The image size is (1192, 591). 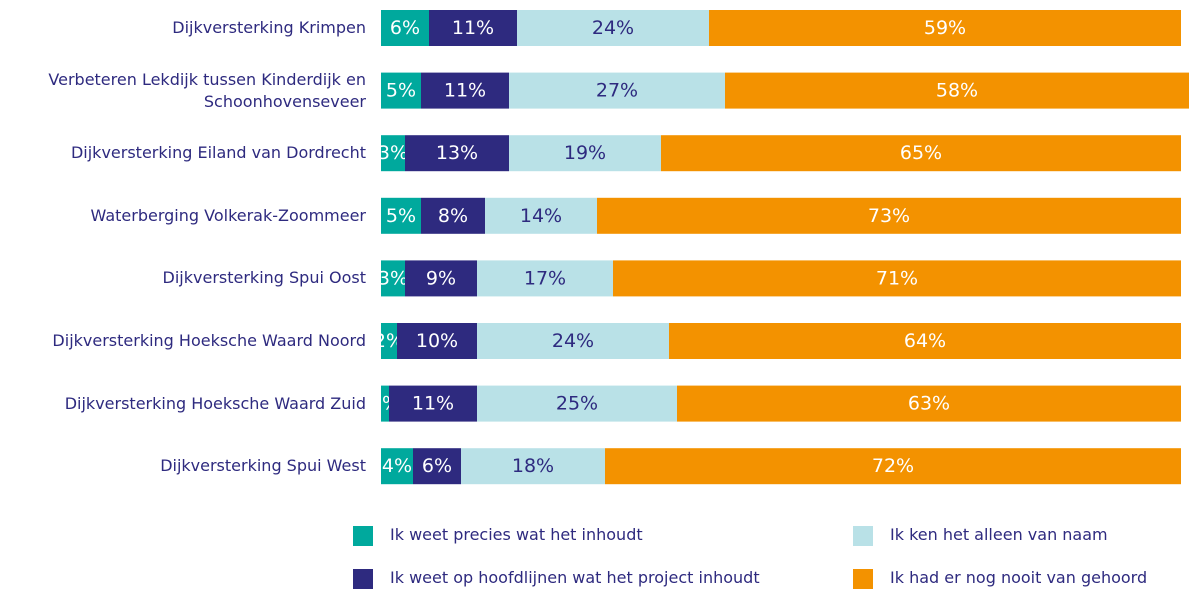 I want to click on legend-label: Ik had er nog nooit van gehoord, so click(x=1019, y=577).